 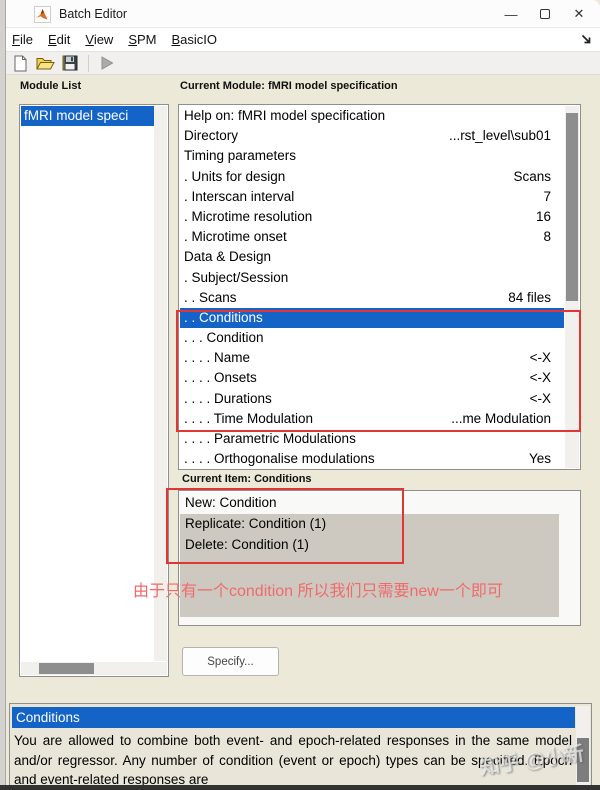 I want to click on run-play-icon, so click(x=107, y=63).